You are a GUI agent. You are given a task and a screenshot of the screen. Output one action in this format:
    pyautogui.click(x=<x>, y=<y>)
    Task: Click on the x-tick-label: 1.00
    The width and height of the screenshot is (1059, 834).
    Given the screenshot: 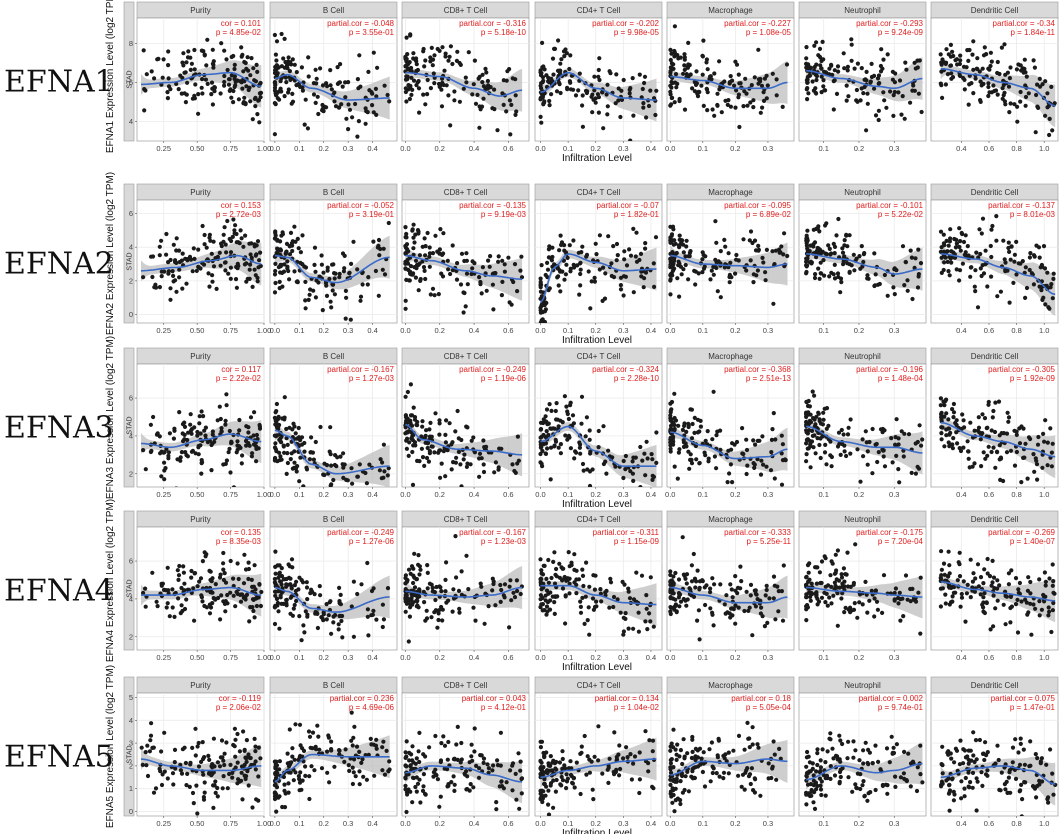 What is the action you would take?
    pyautogui.click(x=264, y=823)
    